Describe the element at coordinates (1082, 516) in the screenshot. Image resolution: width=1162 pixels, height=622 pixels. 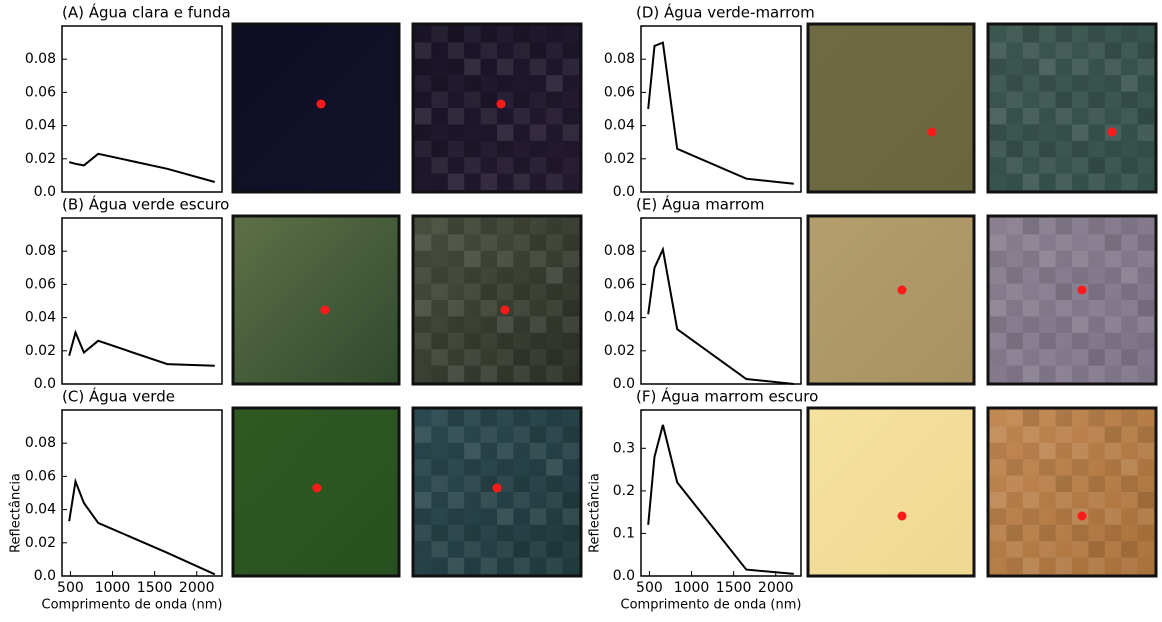
I see `sample-point` at that location.